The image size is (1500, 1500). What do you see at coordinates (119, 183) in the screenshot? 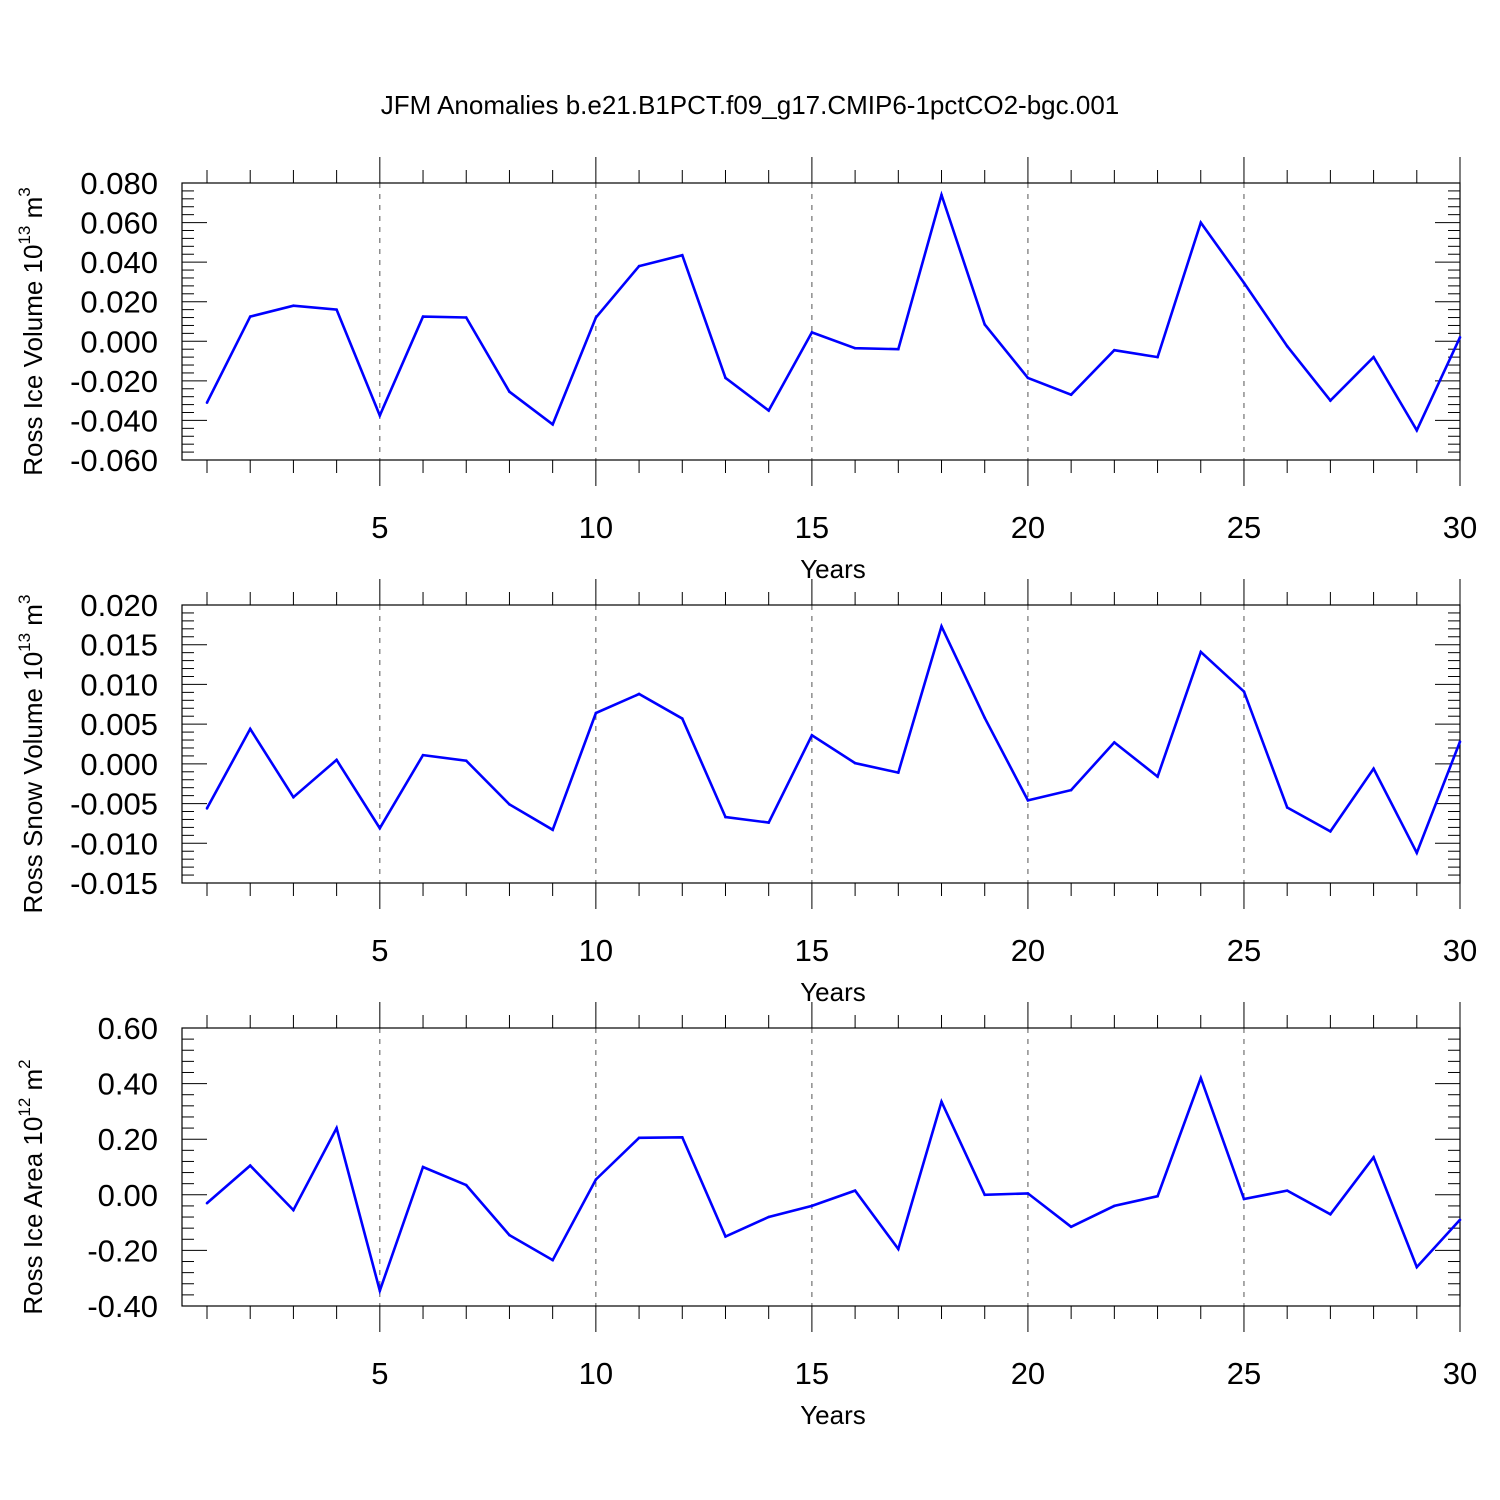
I see `y-tick-label: 0.080` at bounding box center [119, 183].